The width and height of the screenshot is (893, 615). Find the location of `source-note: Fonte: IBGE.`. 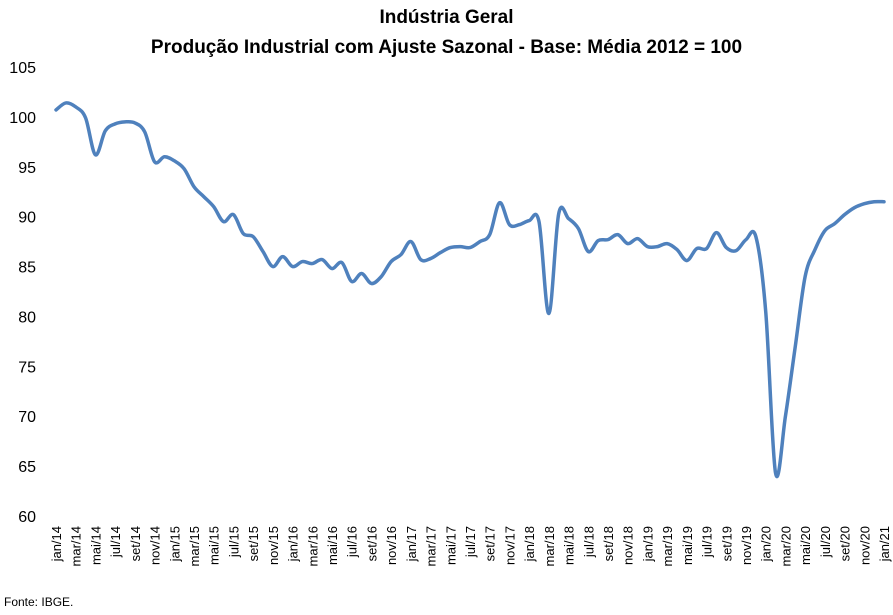

source-note: Fonte: IBGE. is located at coordinates (39, 602).